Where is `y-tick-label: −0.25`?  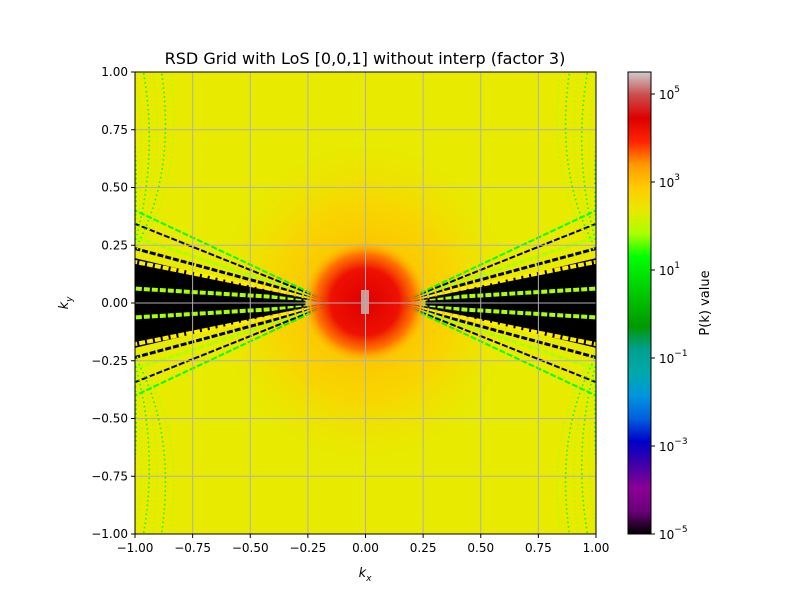
y-tick-label: −0.25 is located at coordinates (109, 361).